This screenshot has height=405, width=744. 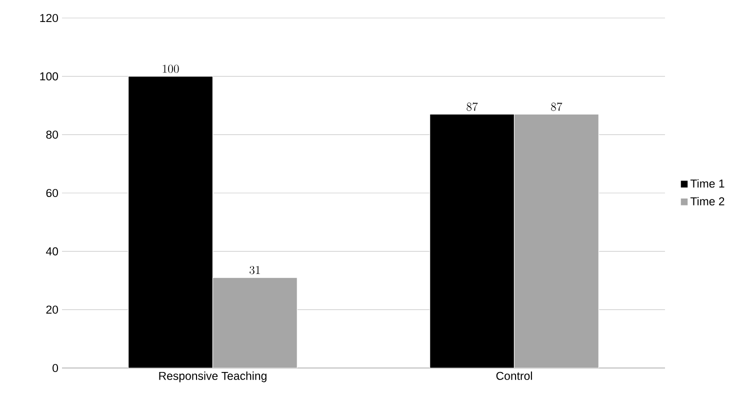 I want to click on y-tick-label: 80, so click(x=52, y=134).